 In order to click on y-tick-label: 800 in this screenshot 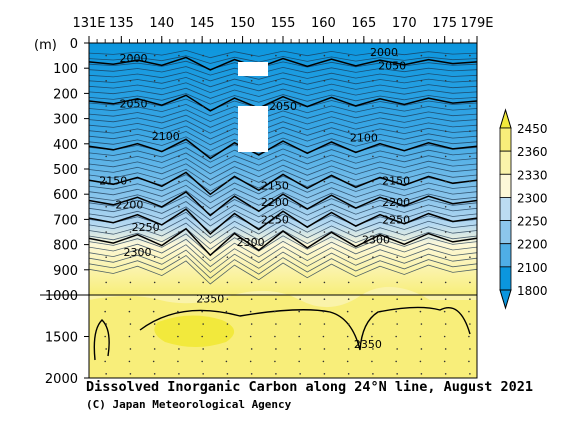, I will do `click(65, 246)`.